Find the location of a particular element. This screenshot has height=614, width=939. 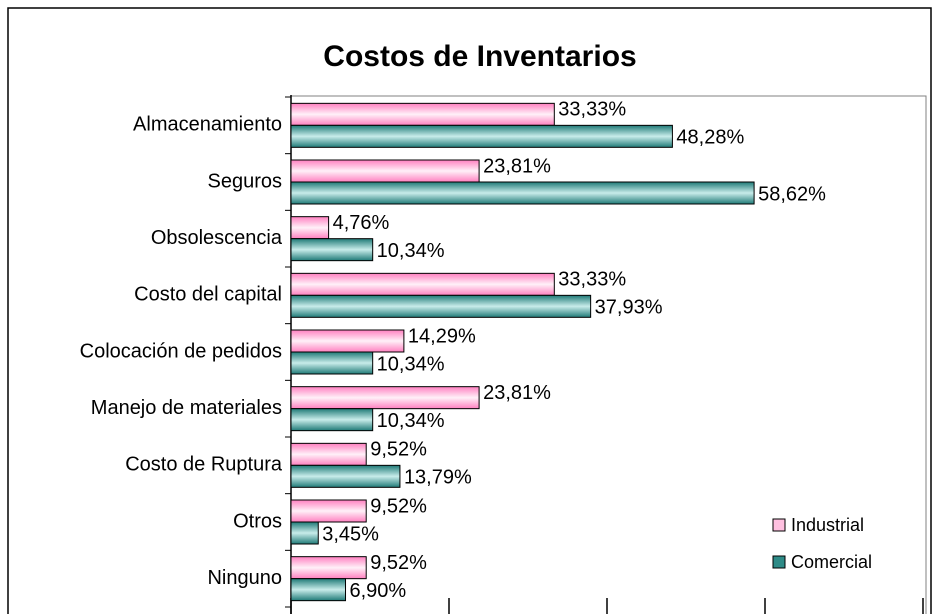

value-label: 37,93% is located at coordinates (629, 308).